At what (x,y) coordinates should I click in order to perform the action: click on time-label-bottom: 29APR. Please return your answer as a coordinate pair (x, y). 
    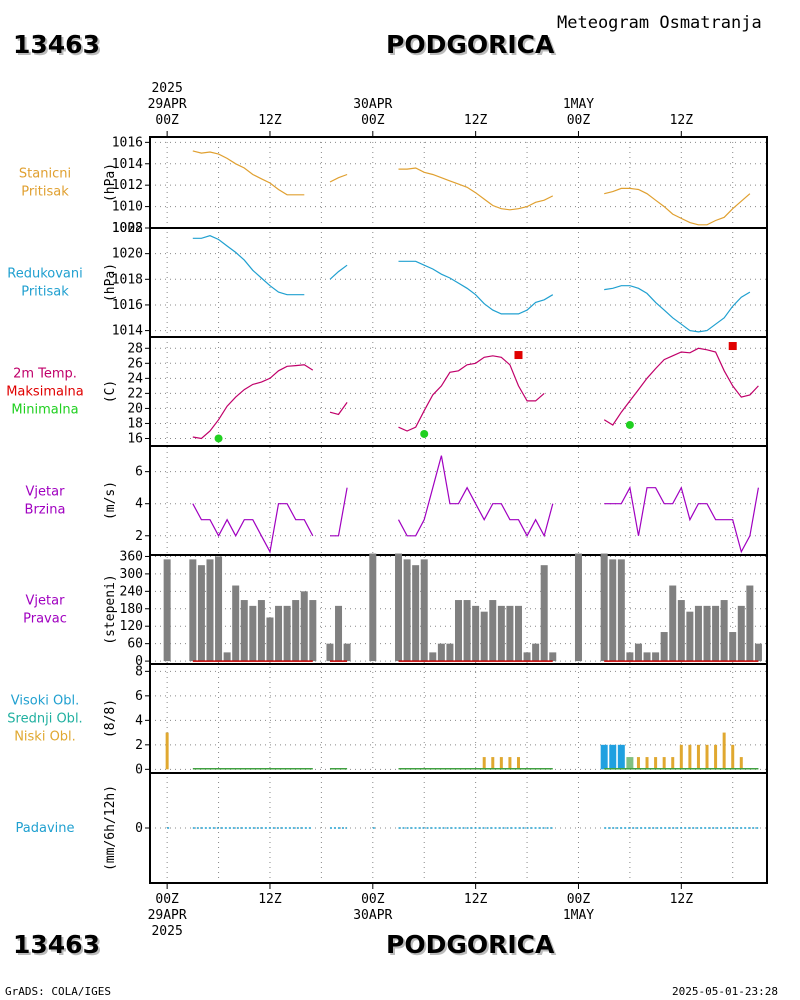
    Looking at the image, I should click on (167, 915).